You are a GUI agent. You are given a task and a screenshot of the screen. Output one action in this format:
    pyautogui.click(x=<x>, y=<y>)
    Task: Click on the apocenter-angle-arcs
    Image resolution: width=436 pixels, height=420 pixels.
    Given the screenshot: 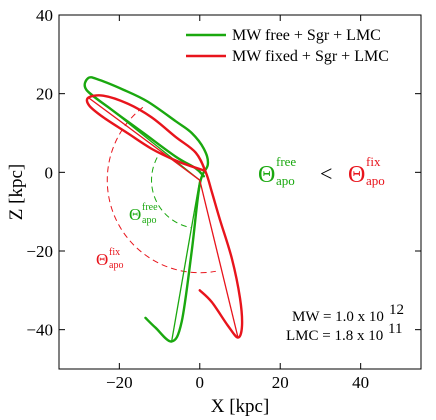 What is the action you would take?
    pyautogui.click(x=161, y=190)
    